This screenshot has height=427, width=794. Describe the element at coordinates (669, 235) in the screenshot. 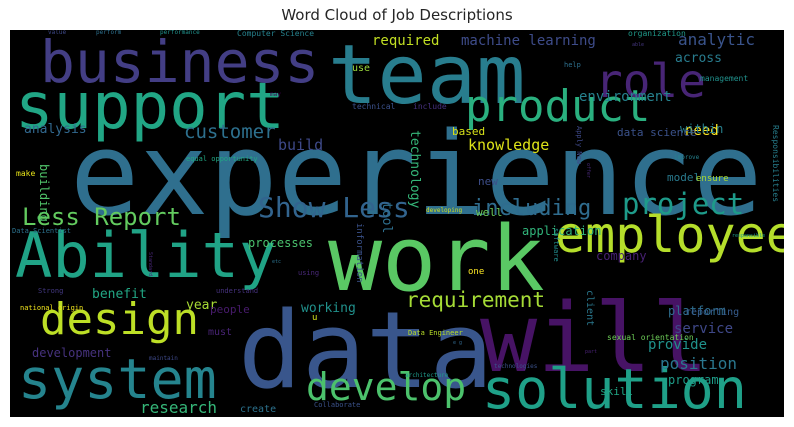

I see `word-employee: employee` at that location.